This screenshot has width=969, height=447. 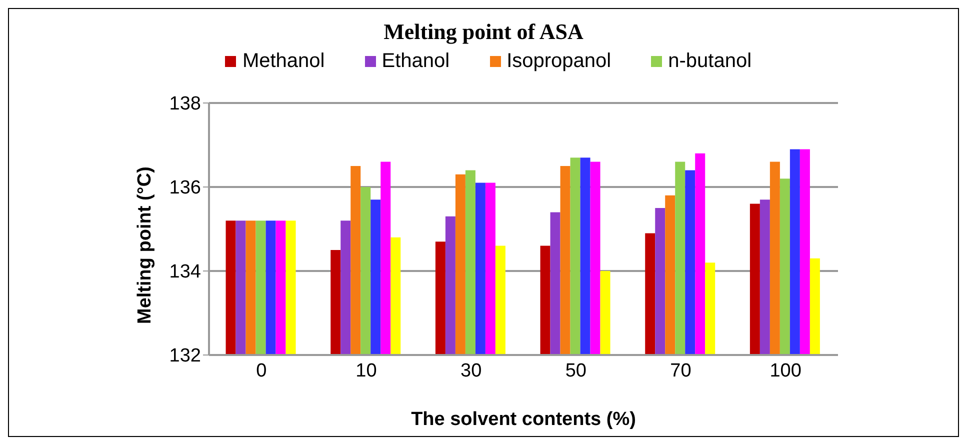 What do you see at coordinates (709, 61) in the screenshot?
I see `legend-label: n-butanol` at bounding box center [709, 61].